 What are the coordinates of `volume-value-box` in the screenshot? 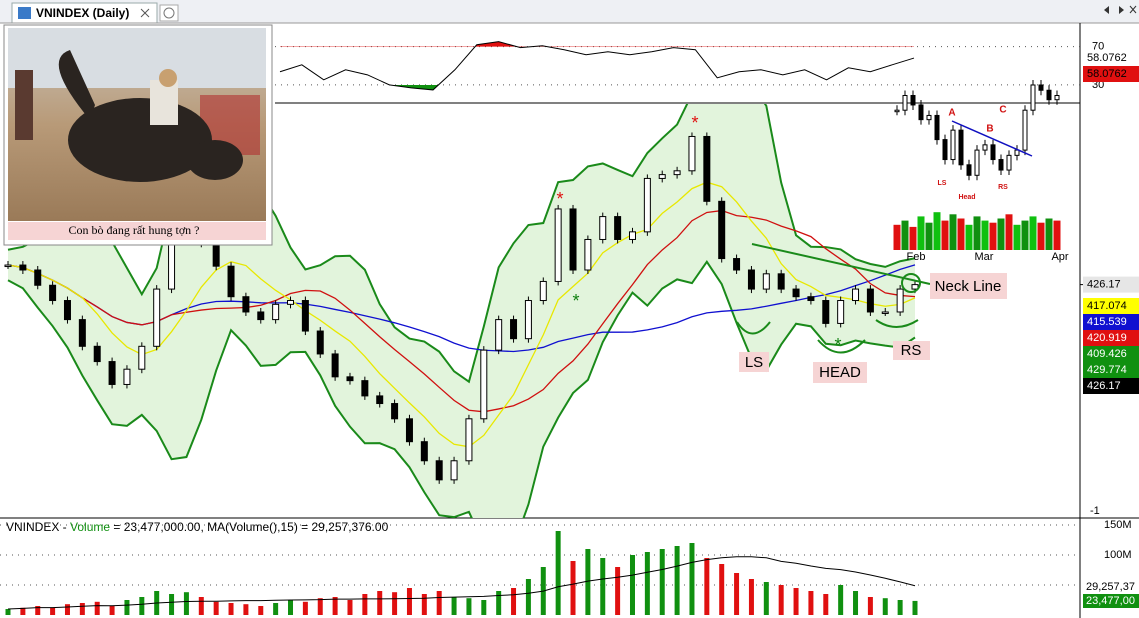 It's located at (1111, 587).